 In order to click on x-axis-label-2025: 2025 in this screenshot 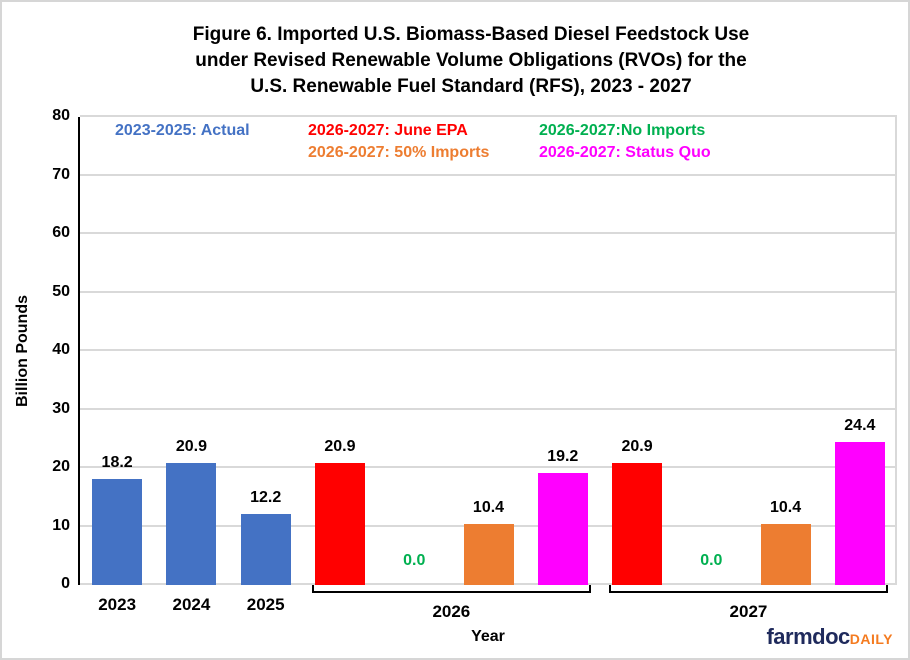, I will do `click(265, 604)`.